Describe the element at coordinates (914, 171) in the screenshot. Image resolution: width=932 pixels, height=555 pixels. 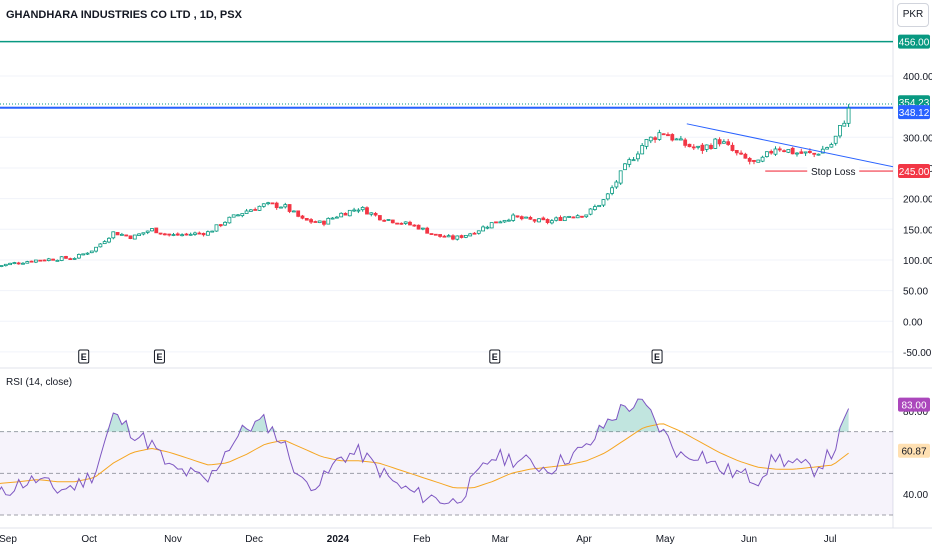
I see `stop-loss-price-badge` at that location.